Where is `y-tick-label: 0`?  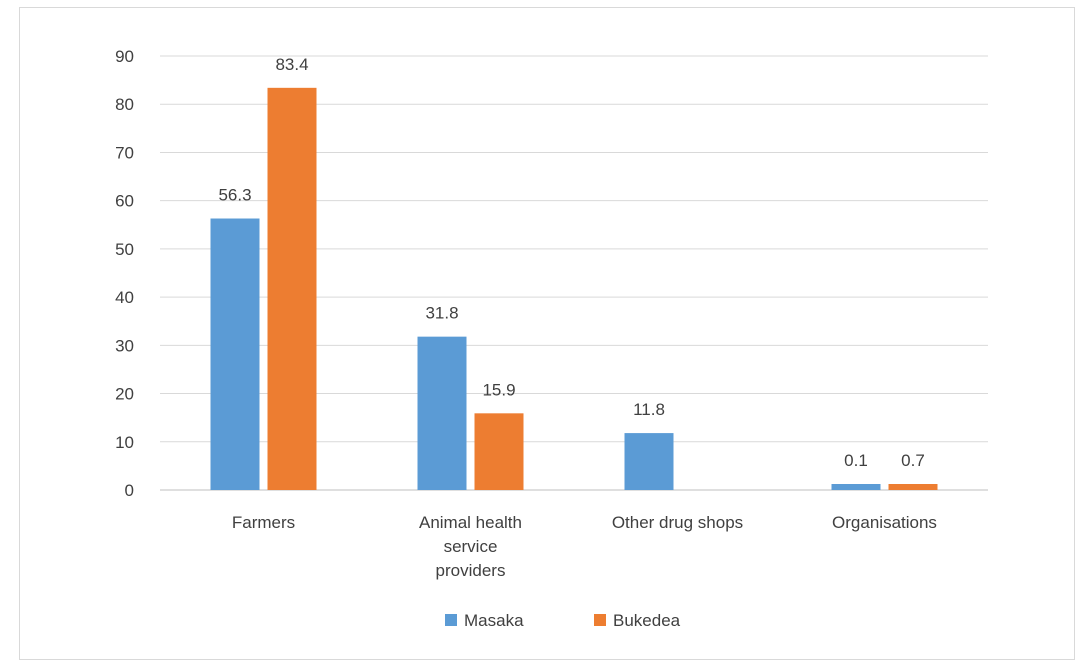
y-tick-label: 0 is located at coordinates (129, 490).